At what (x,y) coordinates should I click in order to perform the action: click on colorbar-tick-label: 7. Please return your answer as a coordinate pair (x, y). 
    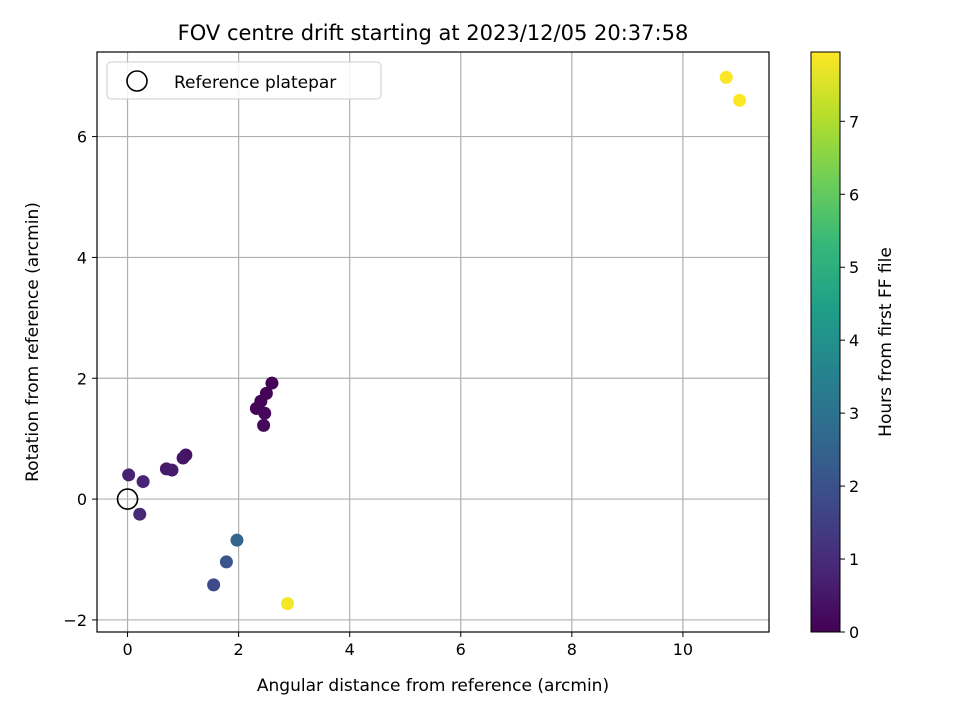
    Looking at the image, I should click on (854, 121).